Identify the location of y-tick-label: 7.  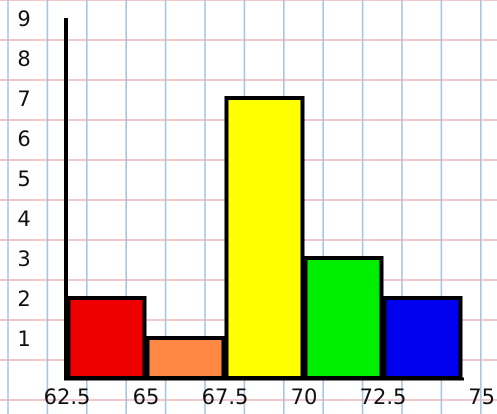
(23, 99).